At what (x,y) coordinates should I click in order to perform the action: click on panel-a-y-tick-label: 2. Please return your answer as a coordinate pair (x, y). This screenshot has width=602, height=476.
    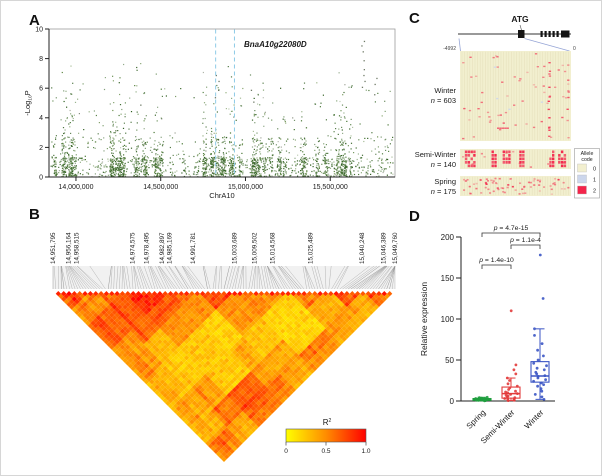
    Looking at the image, I should click on (41, 148).